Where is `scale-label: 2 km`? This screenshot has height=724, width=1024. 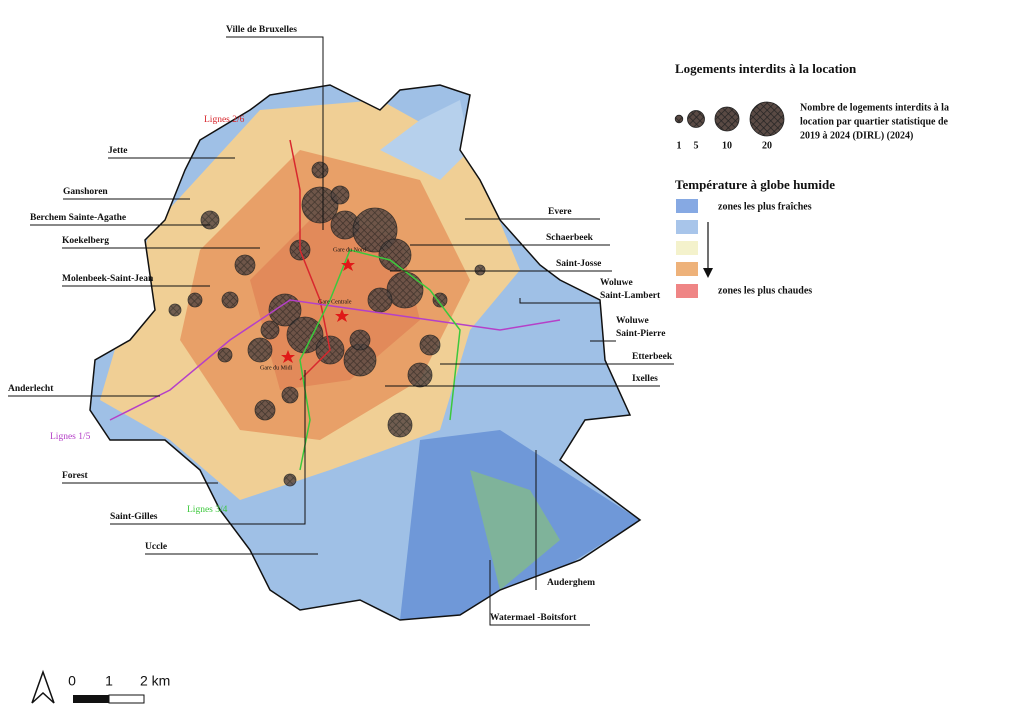 scale-label: 2 km is located at coordinates (155, 681).